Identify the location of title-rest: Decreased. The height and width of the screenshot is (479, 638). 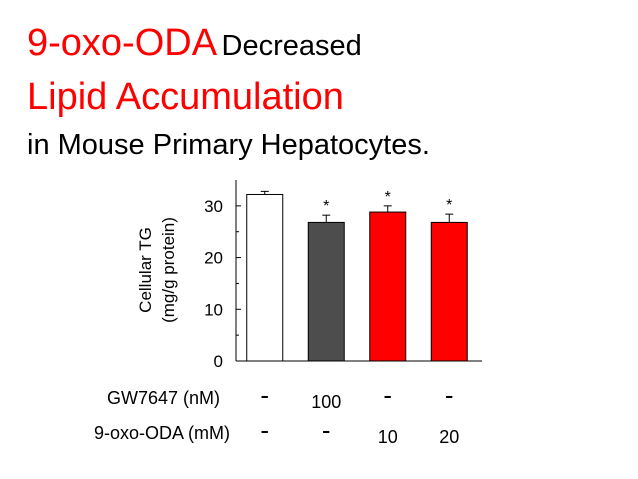
(291, 46).